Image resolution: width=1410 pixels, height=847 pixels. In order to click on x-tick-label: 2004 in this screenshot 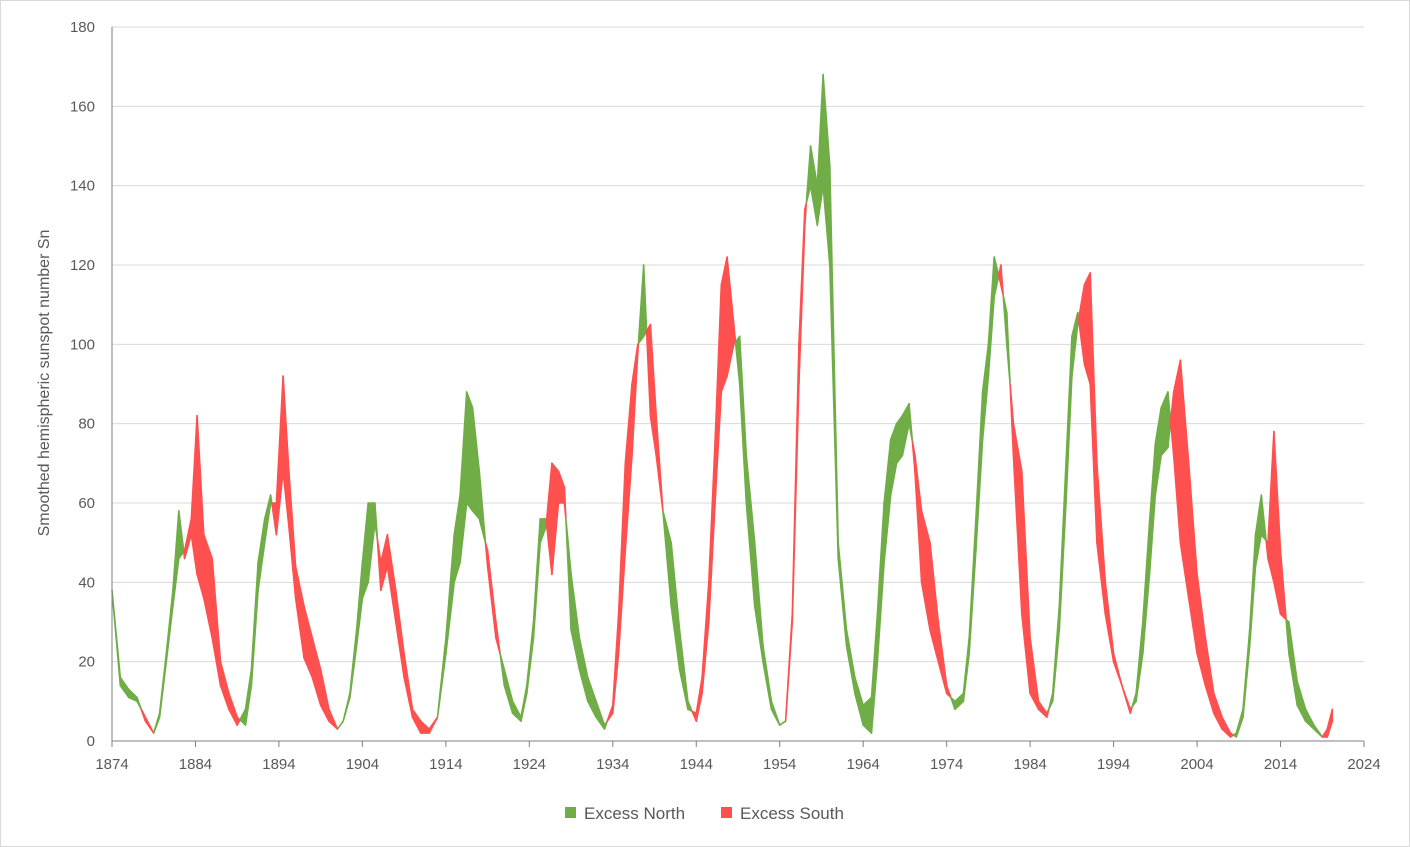, I will do `click(1196, 764)`.